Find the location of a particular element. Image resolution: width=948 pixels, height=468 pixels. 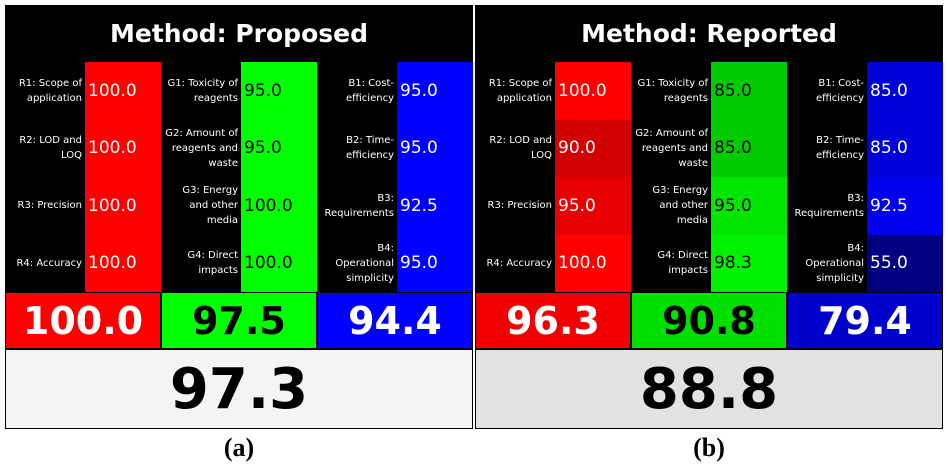

group-score: 97.5 is located at coordinates (239, 320).